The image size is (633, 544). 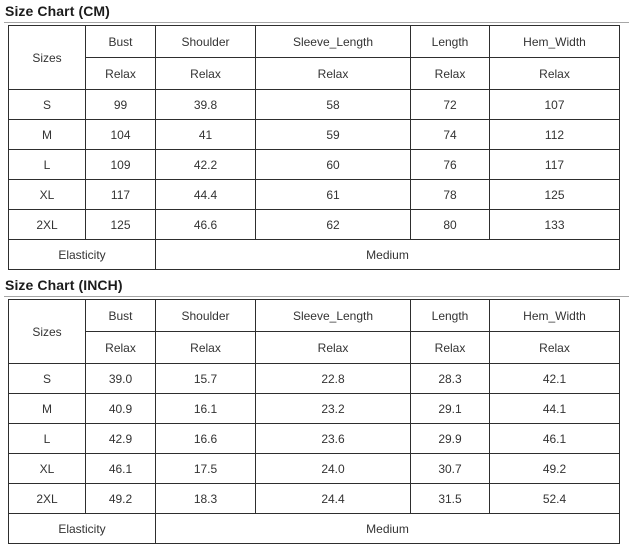 I want to click on size-row-m: M 104 41 59 74 112, so click(x=314, y=134).